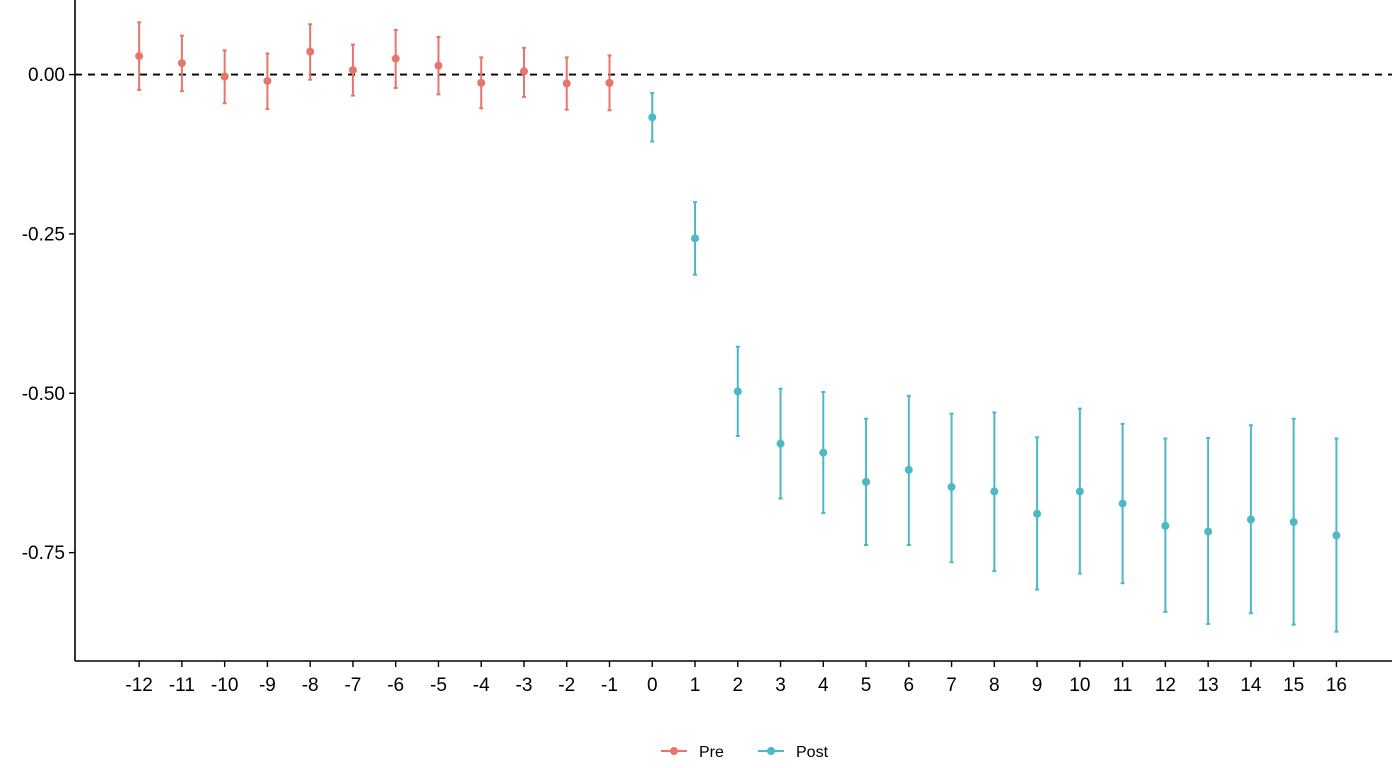  I want to click on x-tick-label: -3, so click(524, 685).